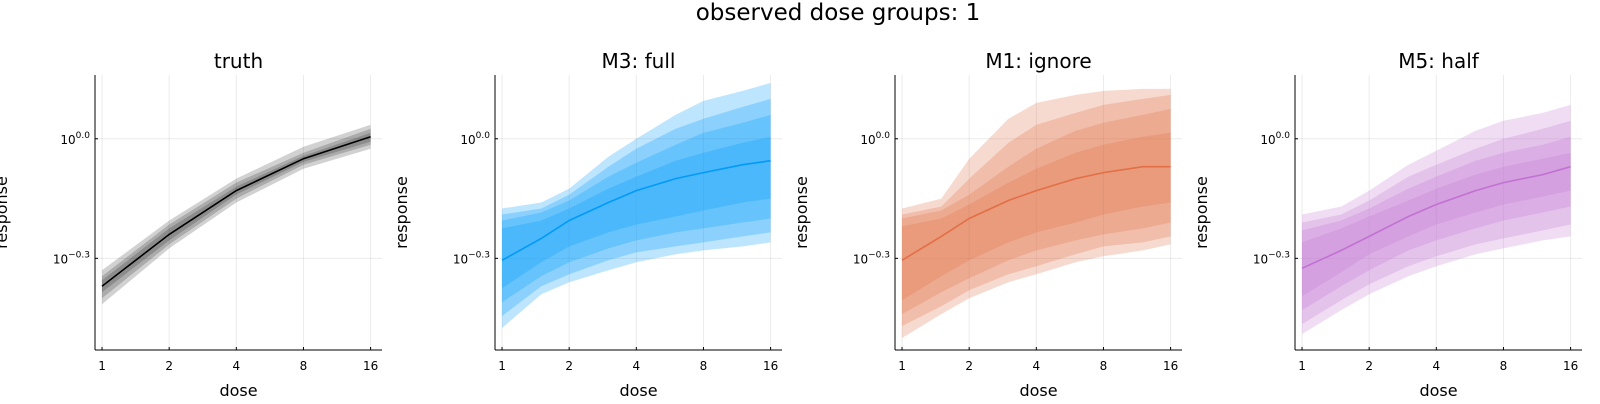  Describe the element at coordinates (838, 13) in the screenshot. I see `figure-suptitle: observed dose groups: 1` at that location.